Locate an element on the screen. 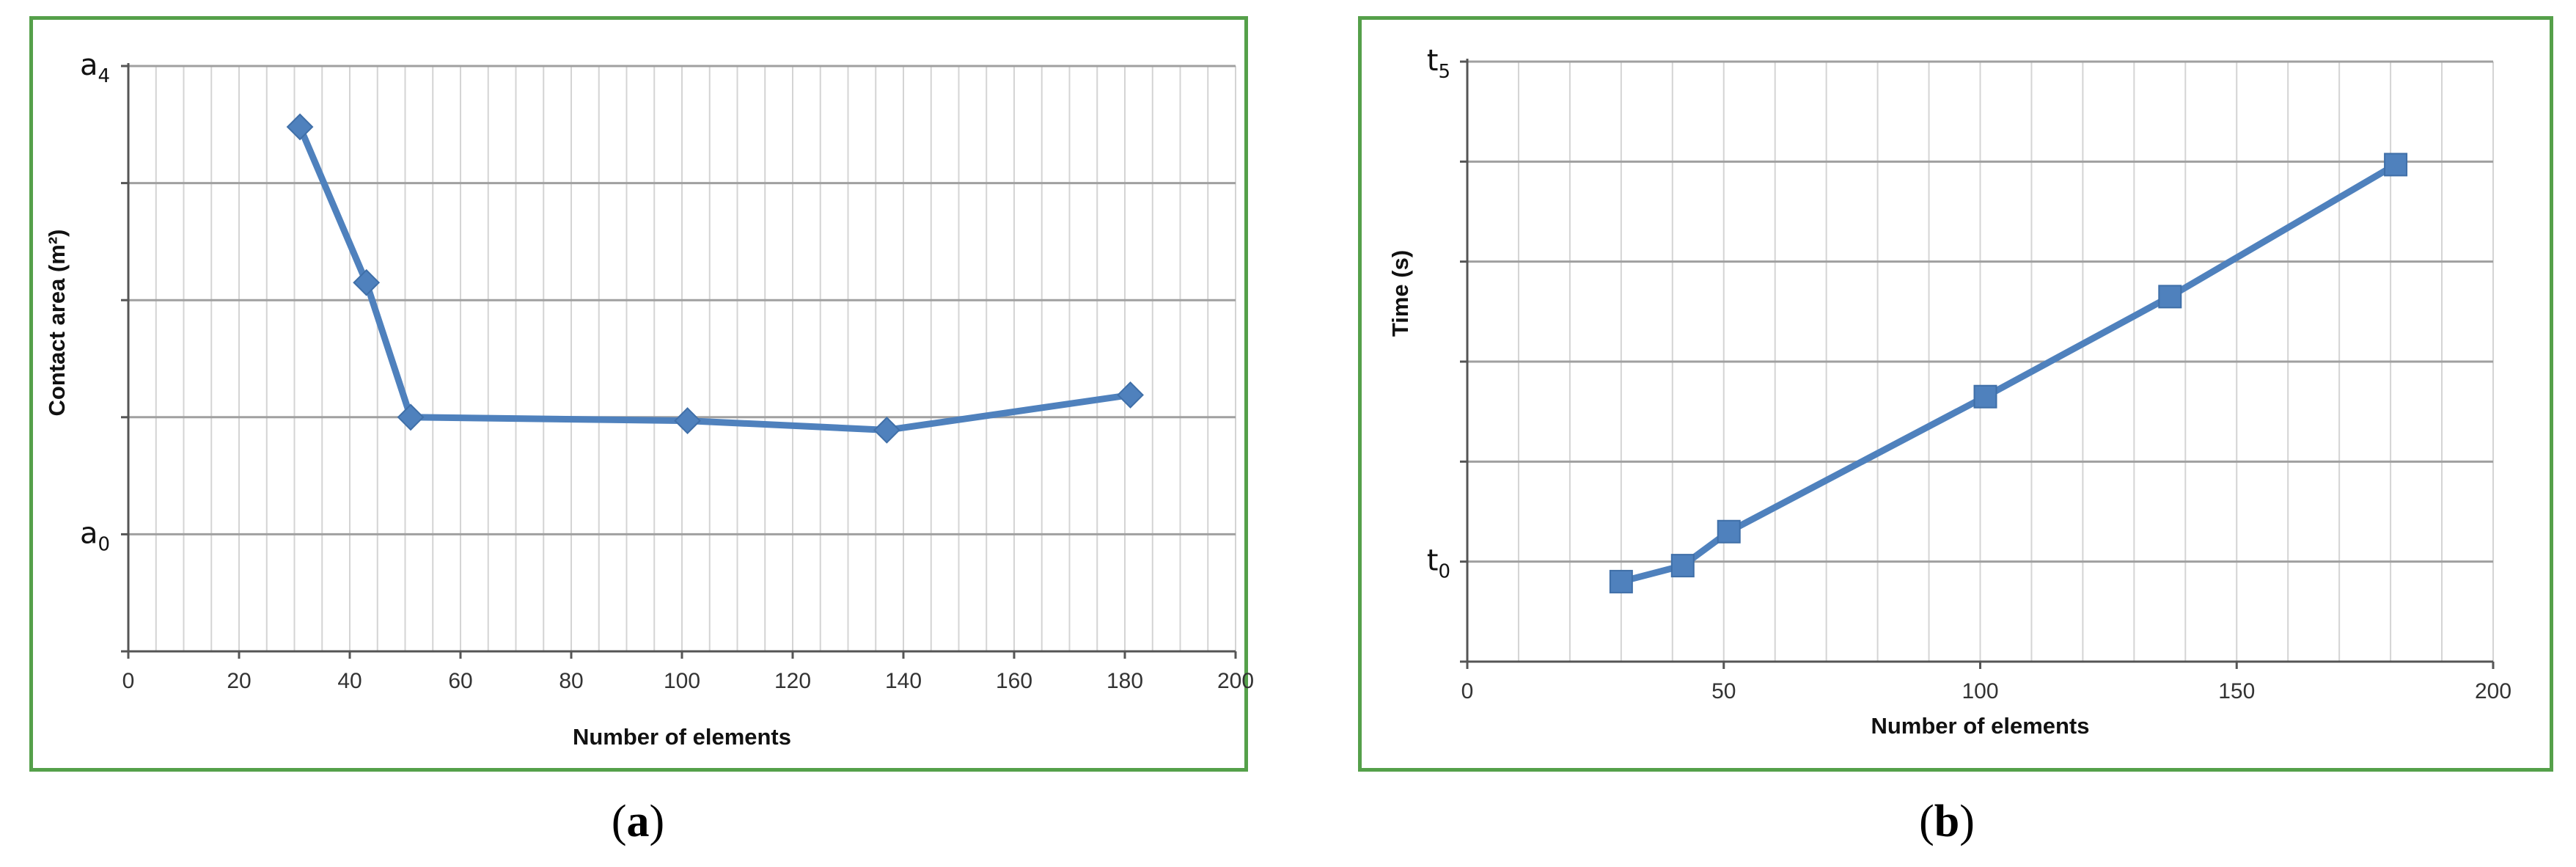  y-tick-label: a4 is located at coordinates (95, 67).